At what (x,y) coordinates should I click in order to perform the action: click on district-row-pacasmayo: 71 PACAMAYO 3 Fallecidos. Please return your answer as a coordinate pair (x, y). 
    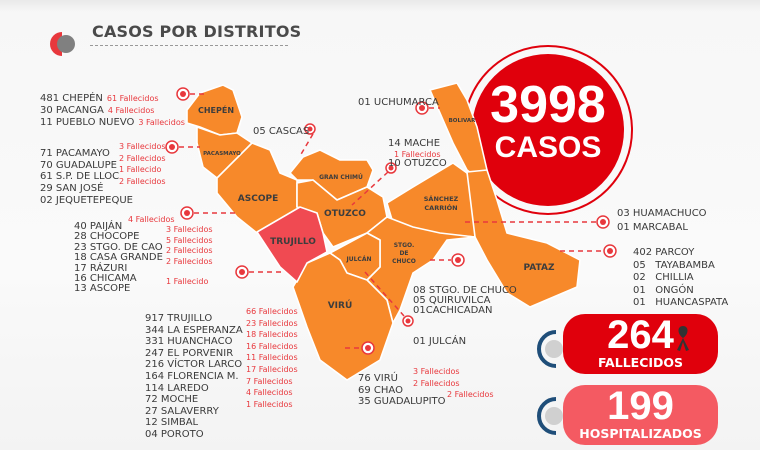
    Looking at the image, I should click on (103, 150).